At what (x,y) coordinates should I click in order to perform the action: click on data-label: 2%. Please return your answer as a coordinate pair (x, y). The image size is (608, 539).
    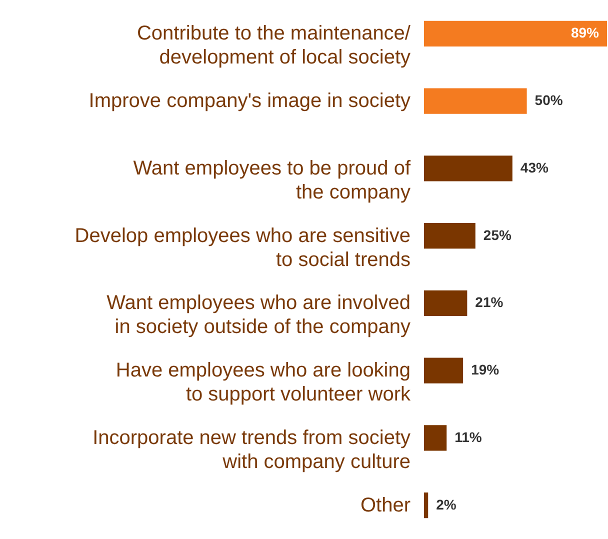
    Looking at the image, I should click on (446, 504).